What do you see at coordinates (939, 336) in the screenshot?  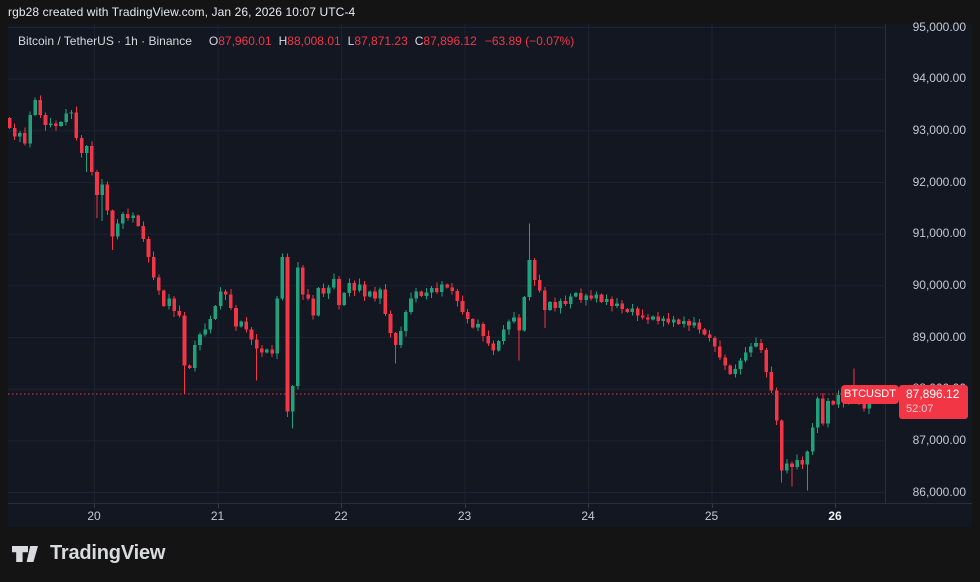 I see `price-axis-label: 89,000.00` at bounding box center [939, 336].